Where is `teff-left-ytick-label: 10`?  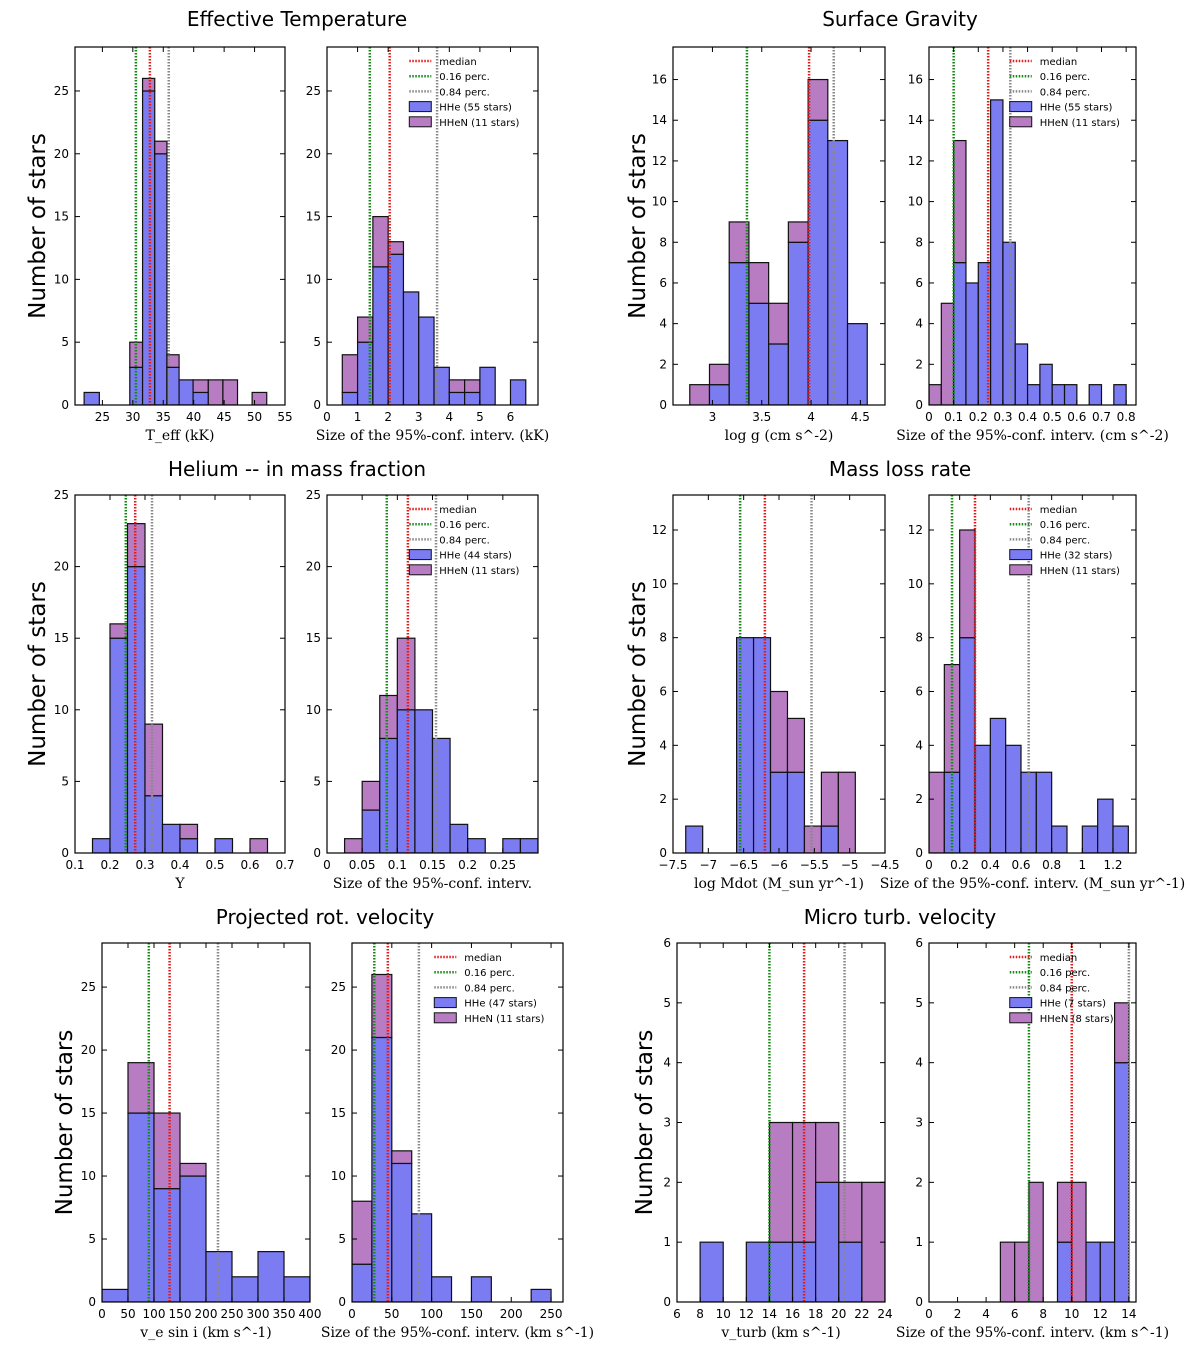 teff-left-ytick-label: 10 is located at coordinates (61, 279).